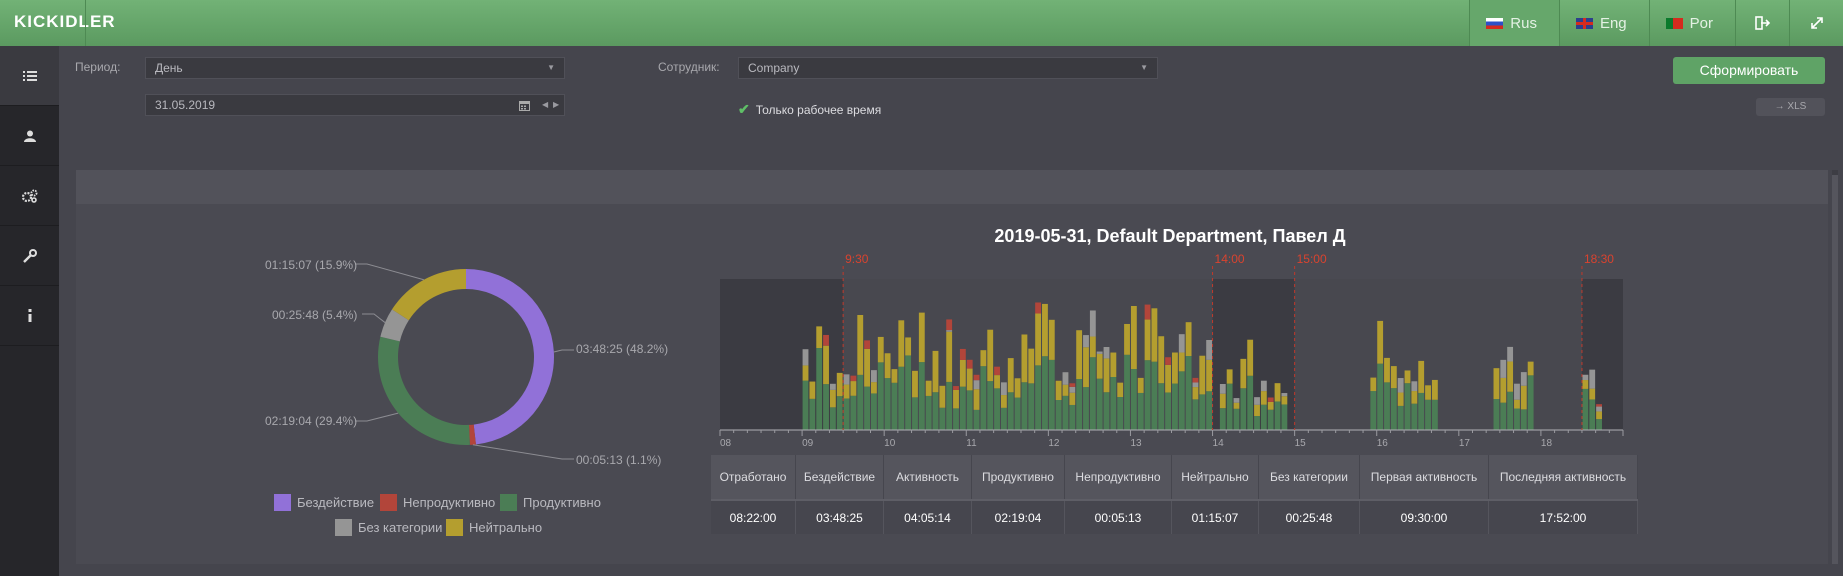 Image resolution: width=1843 pixels, height=576 pixels. Describe the element at coordinates (29, 136) in the screenshot. I see `sidebar-item-employees` at that location.